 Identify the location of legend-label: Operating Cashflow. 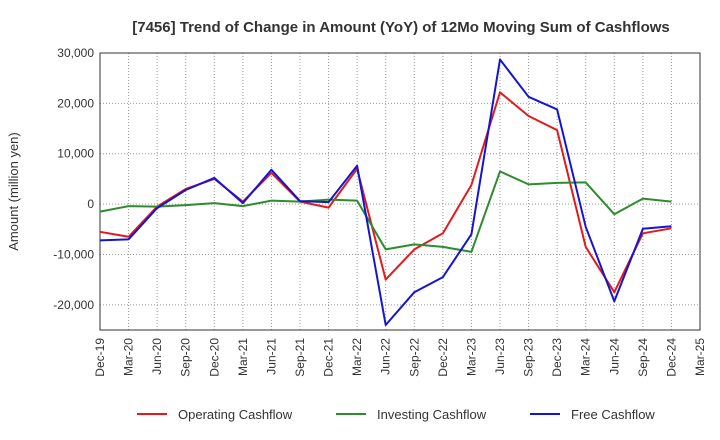
(235, 414).